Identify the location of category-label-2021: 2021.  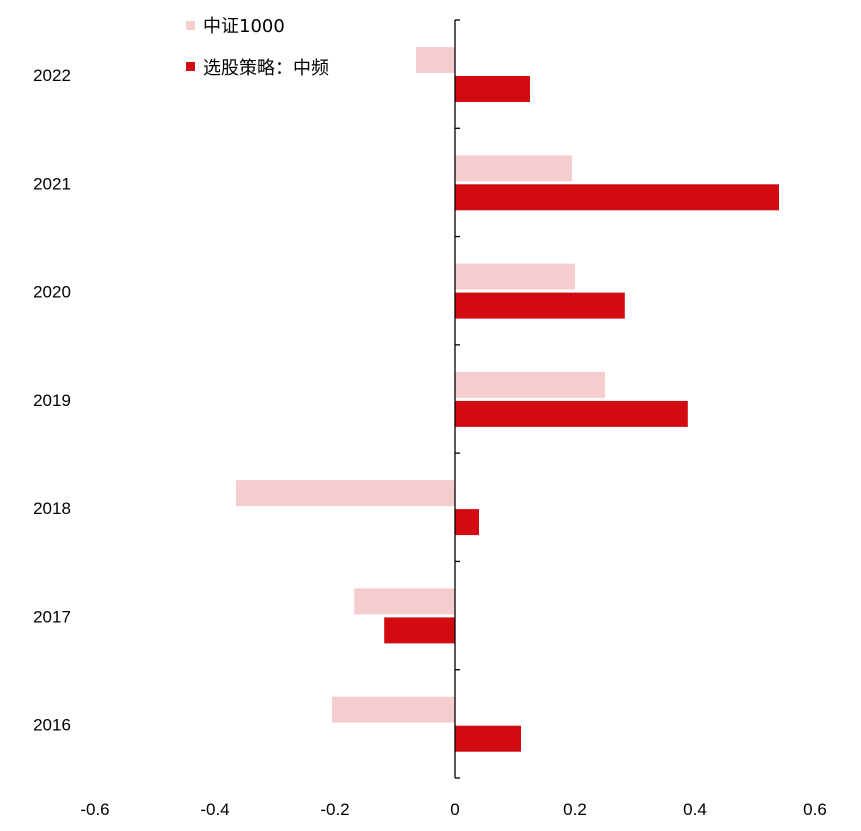
(52, 183).